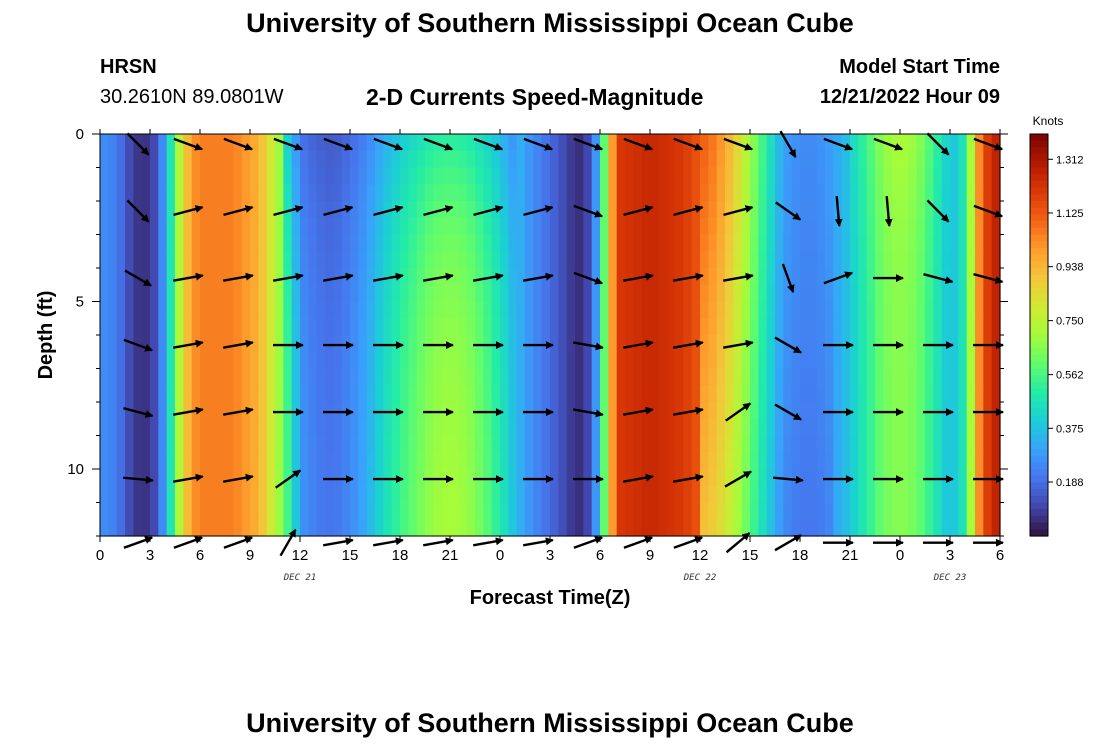  Describe the element at coordinates (1070, 268) in the screenshot. I see `colorbar-label: 0.938` at that location.